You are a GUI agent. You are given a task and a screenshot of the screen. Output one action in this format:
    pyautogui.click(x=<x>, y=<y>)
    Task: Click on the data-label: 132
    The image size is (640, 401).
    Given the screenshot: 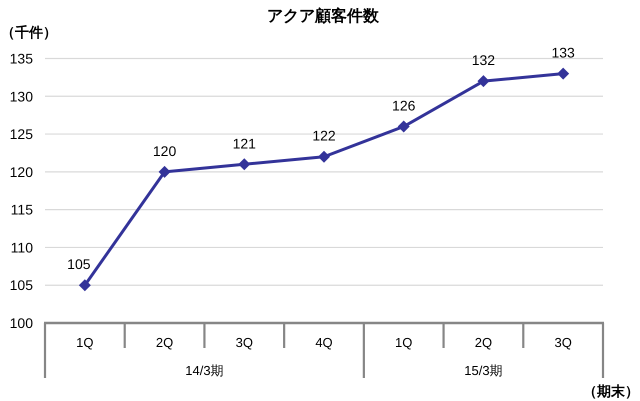 What is the action you would take?
    pyautogui.click(x=484, y=60)
    